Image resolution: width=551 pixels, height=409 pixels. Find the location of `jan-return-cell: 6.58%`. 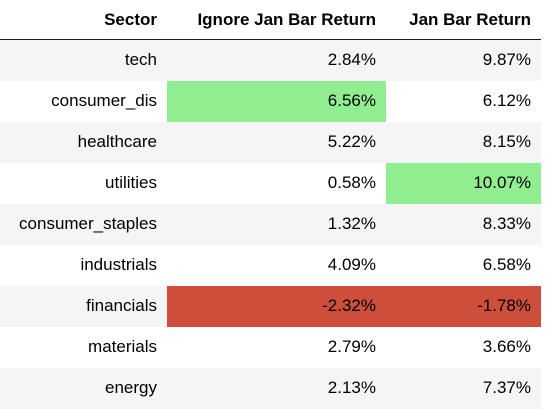

jan-return-cell: 6.58% is located at coordinates (506, 264).